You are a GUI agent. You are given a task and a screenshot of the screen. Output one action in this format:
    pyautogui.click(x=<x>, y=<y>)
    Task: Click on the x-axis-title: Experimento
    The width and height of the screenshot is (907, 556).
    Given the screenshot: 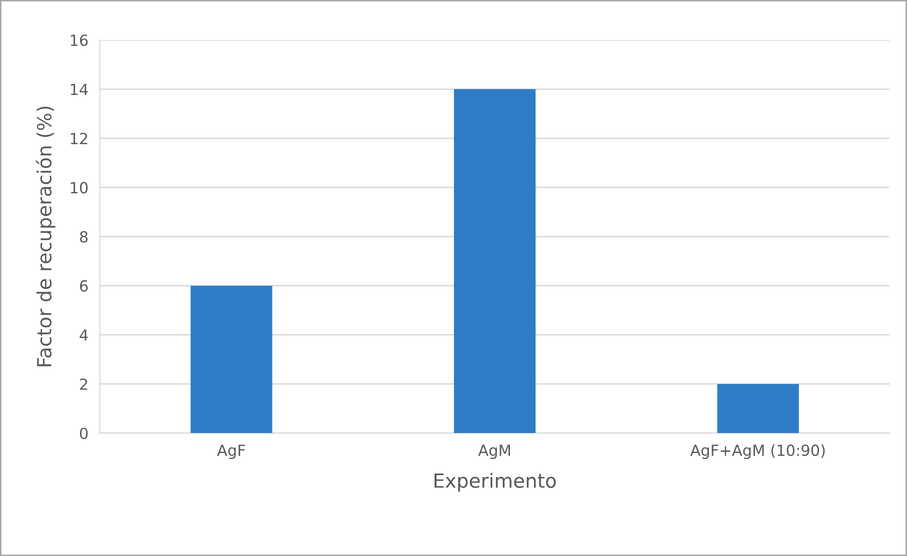 What is the action you would take?
    pyautogui.click(x=495, y=482)
    